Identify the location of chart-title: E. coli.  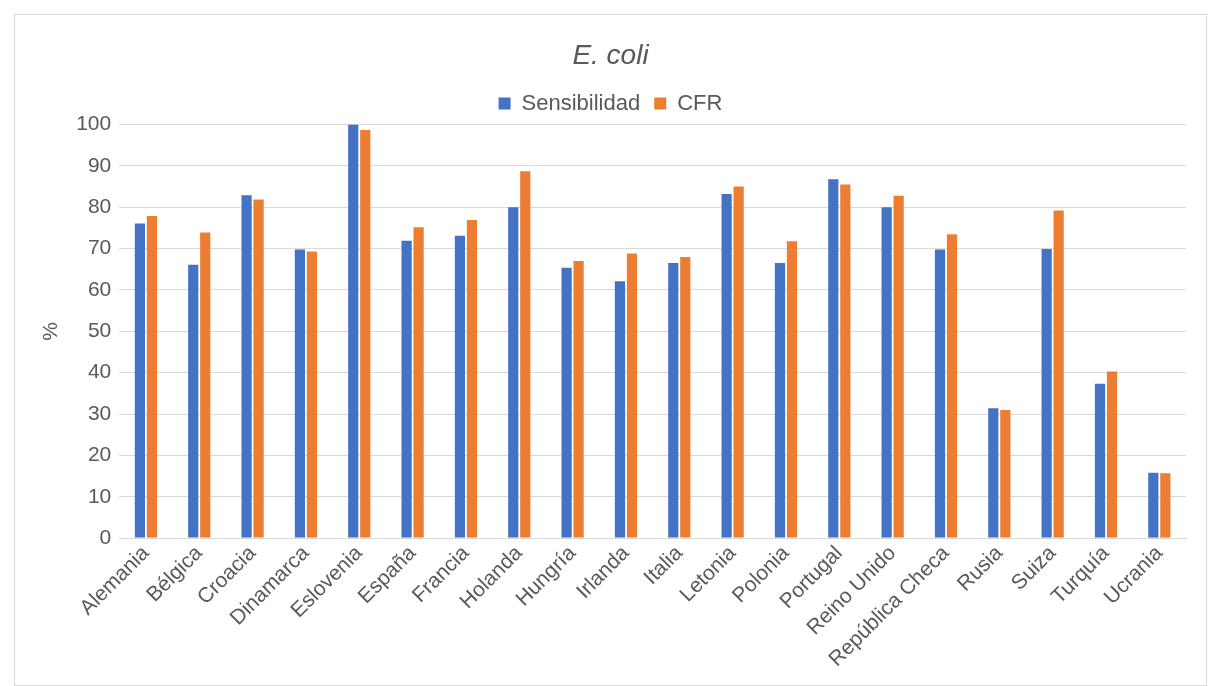
(611, 54).